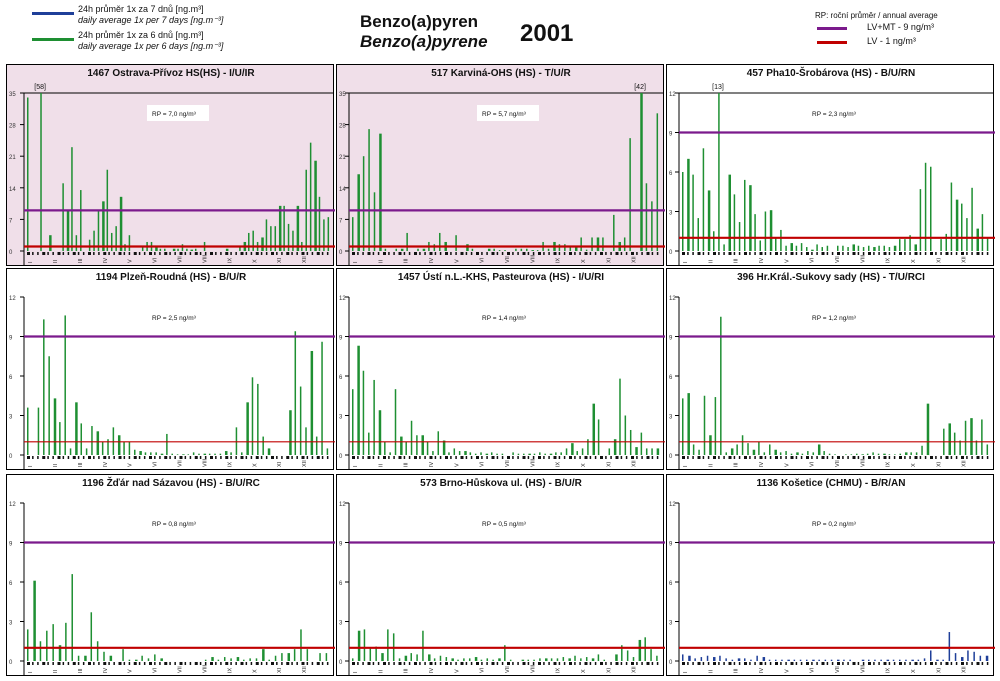  What do you see at coordinates (686, 262) in the screenshot?
I see `month-label: I` at bounding box center [686, 262].